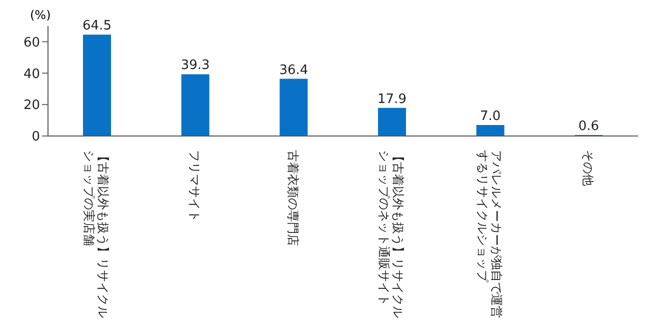 The height and width of the screenshot is (330, 650). Describe the element at coordinates (392, 99) in the screenshot. I see `data-label: 17.9` at that location.